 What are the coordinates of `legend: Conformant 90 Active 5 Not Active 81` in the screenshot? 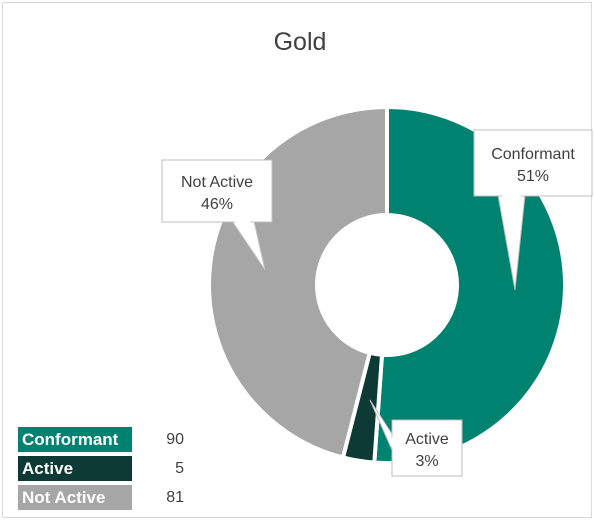 It's located at (101, 469).